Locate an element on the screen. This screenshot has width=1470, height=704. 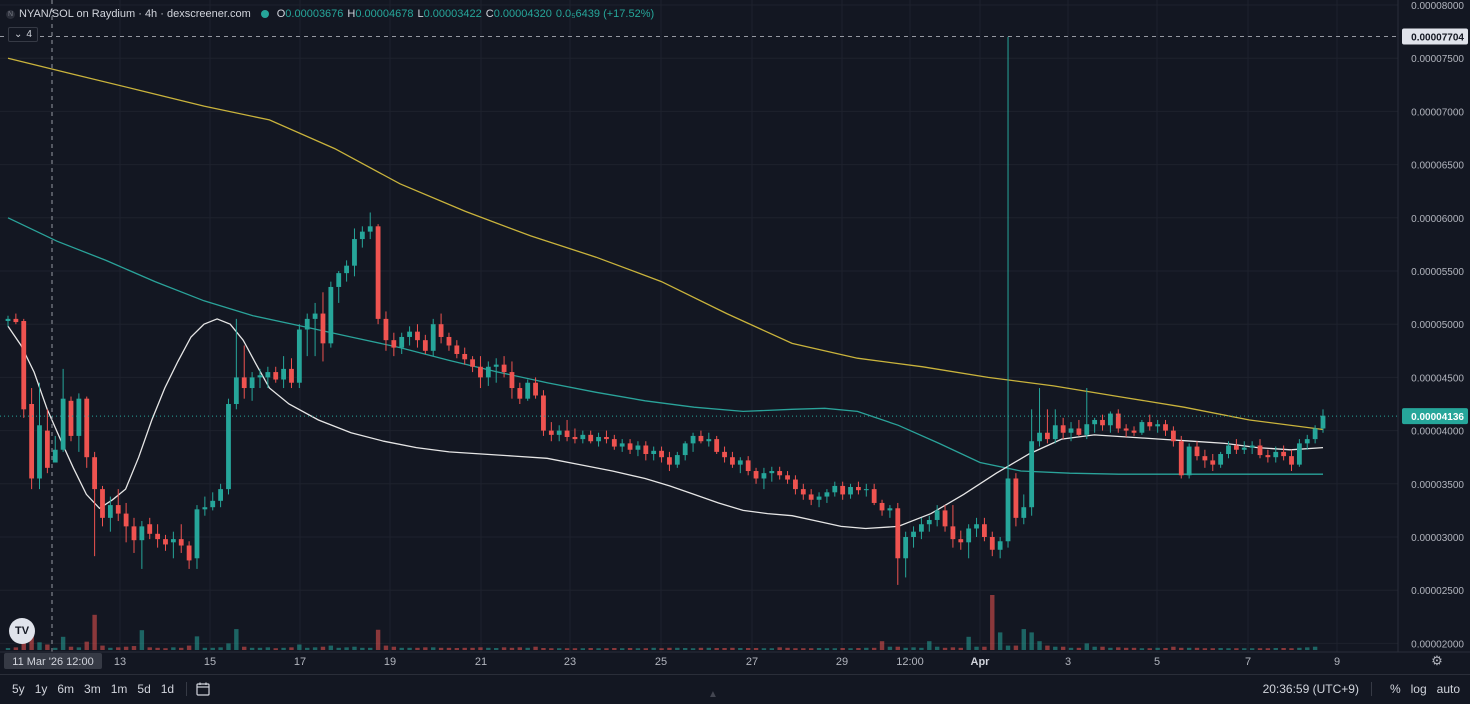
range-3m: 3m is located at coordinates (92, 688).